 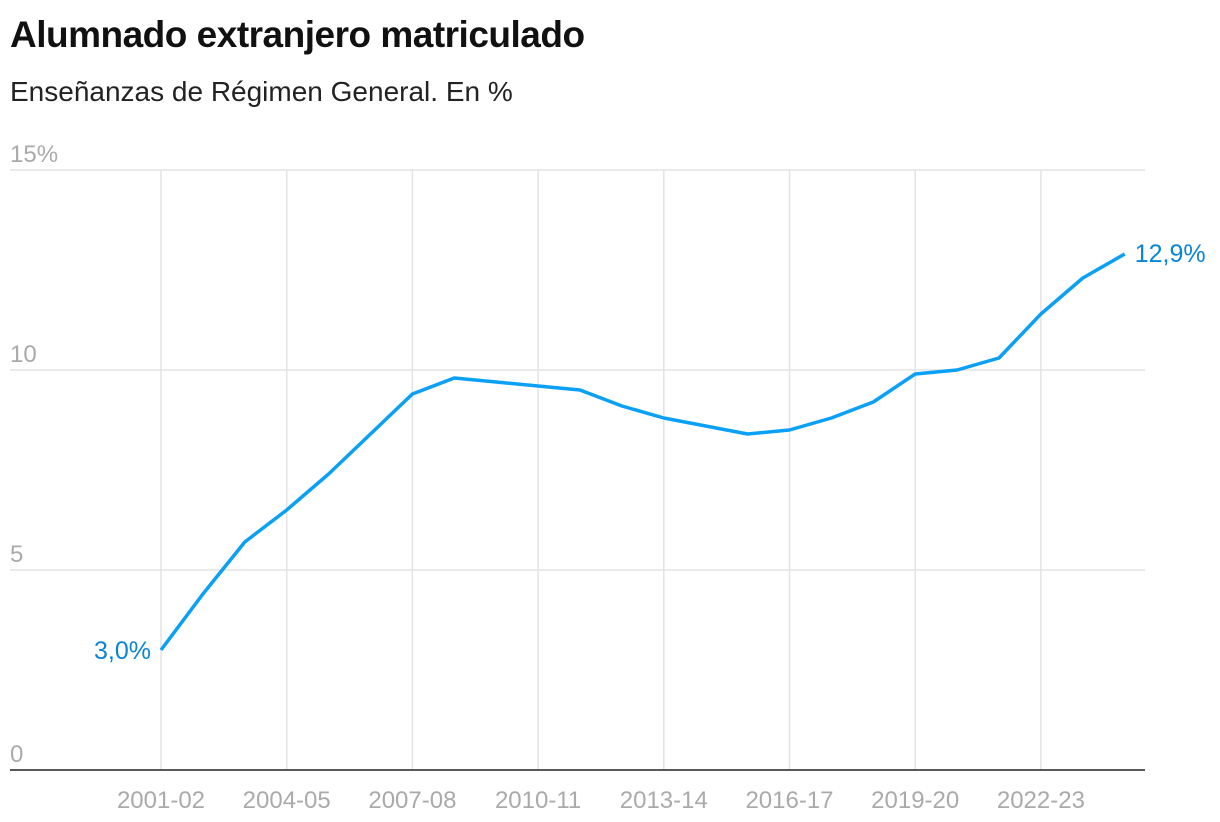 I want to click on chart-subtitle: Enseñanzas de Régimen General. En %, so click(x=261, y=91).